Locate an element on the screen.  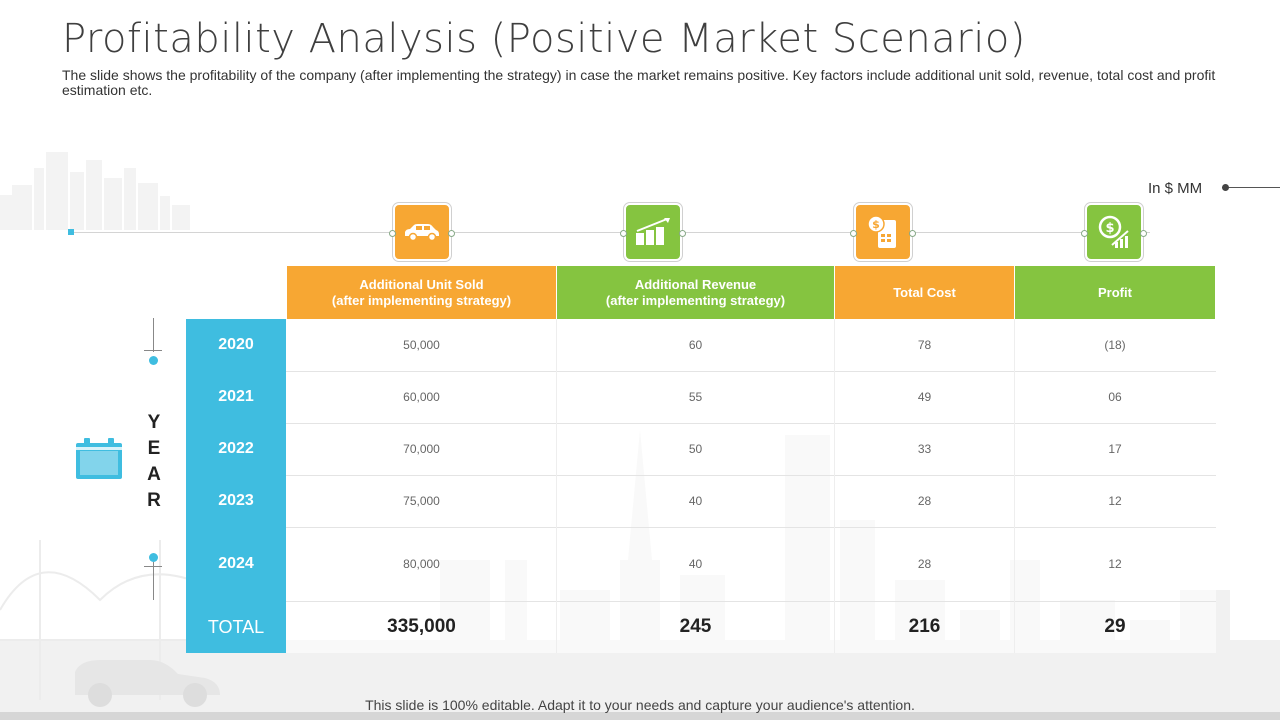
year-letter: Y is located at coordinates (154, 422).